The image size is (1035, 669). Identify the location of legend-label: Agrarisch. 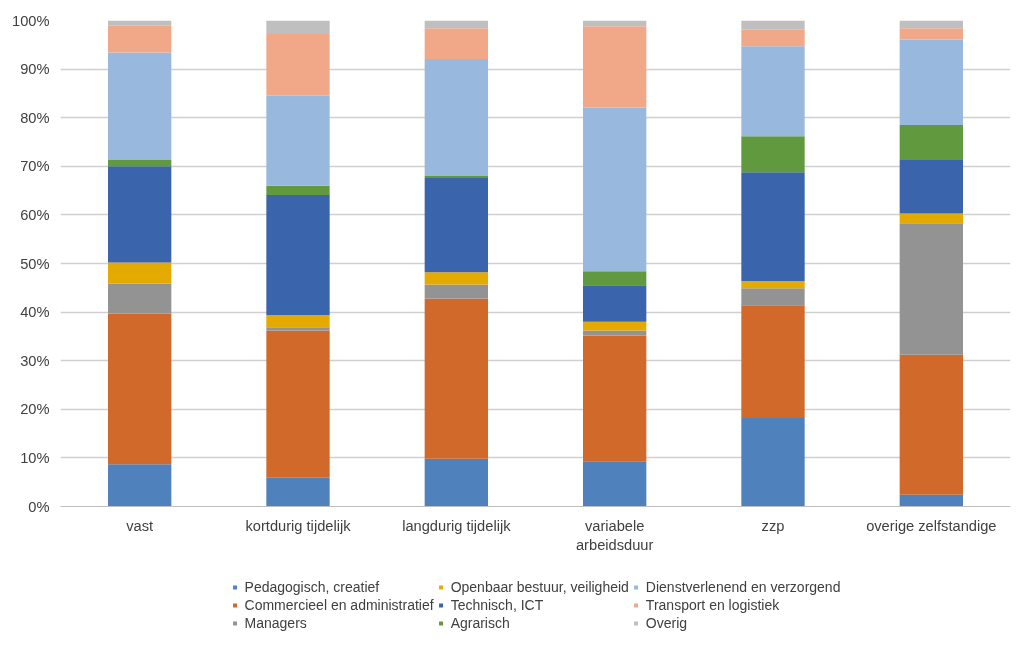
(480, 623).